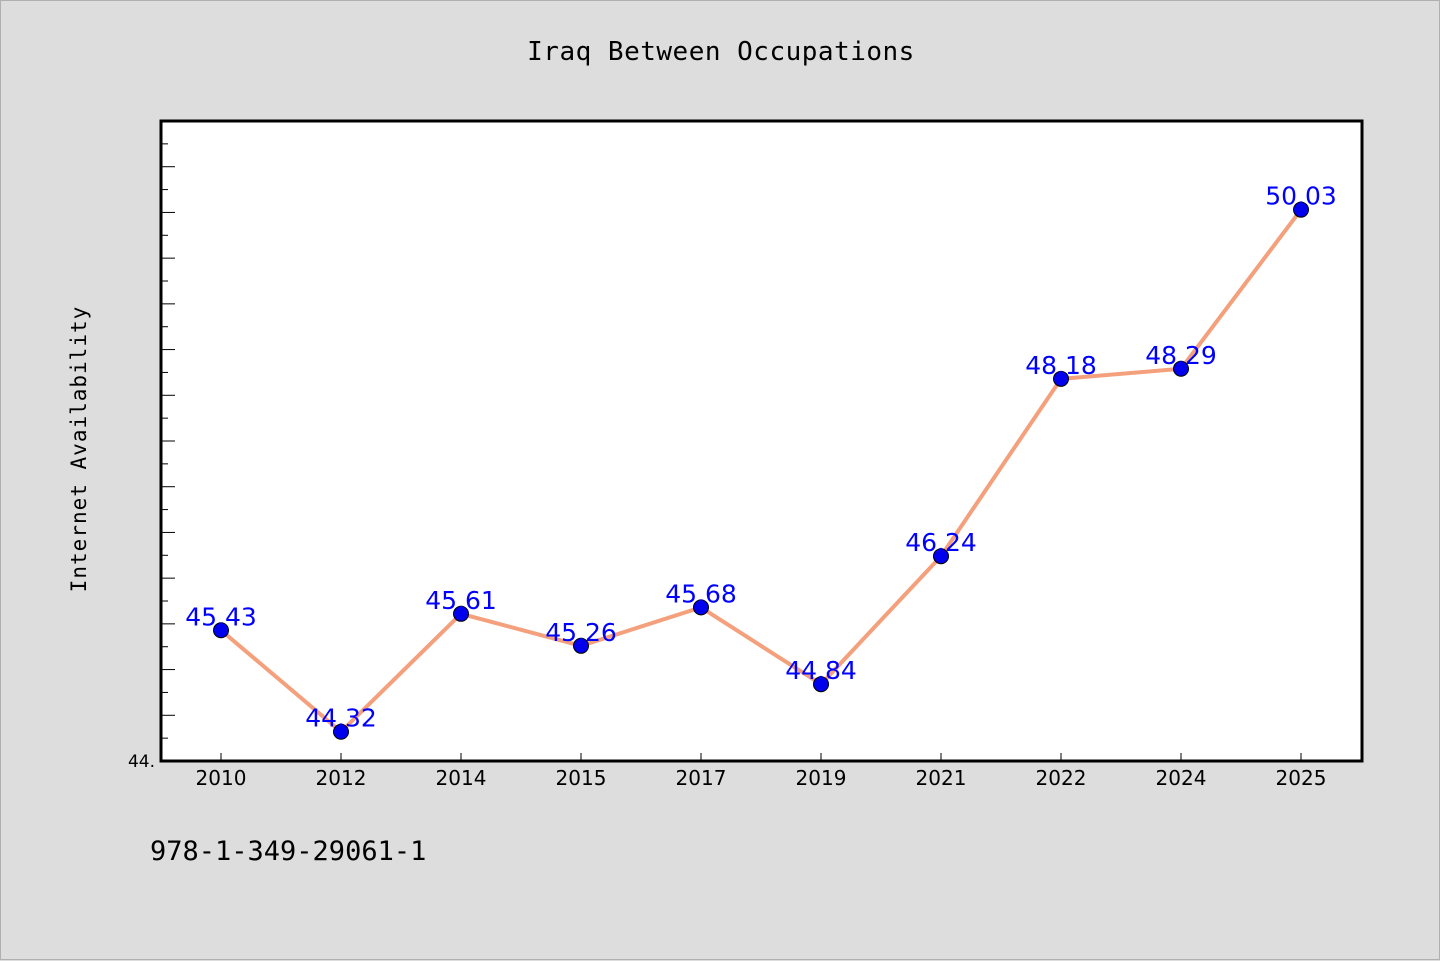 This screenshot has height=961, width=1440. Describe the element at coordinates (1181, 355) in the screenshot. I see `data-label: 48.29` at that location.